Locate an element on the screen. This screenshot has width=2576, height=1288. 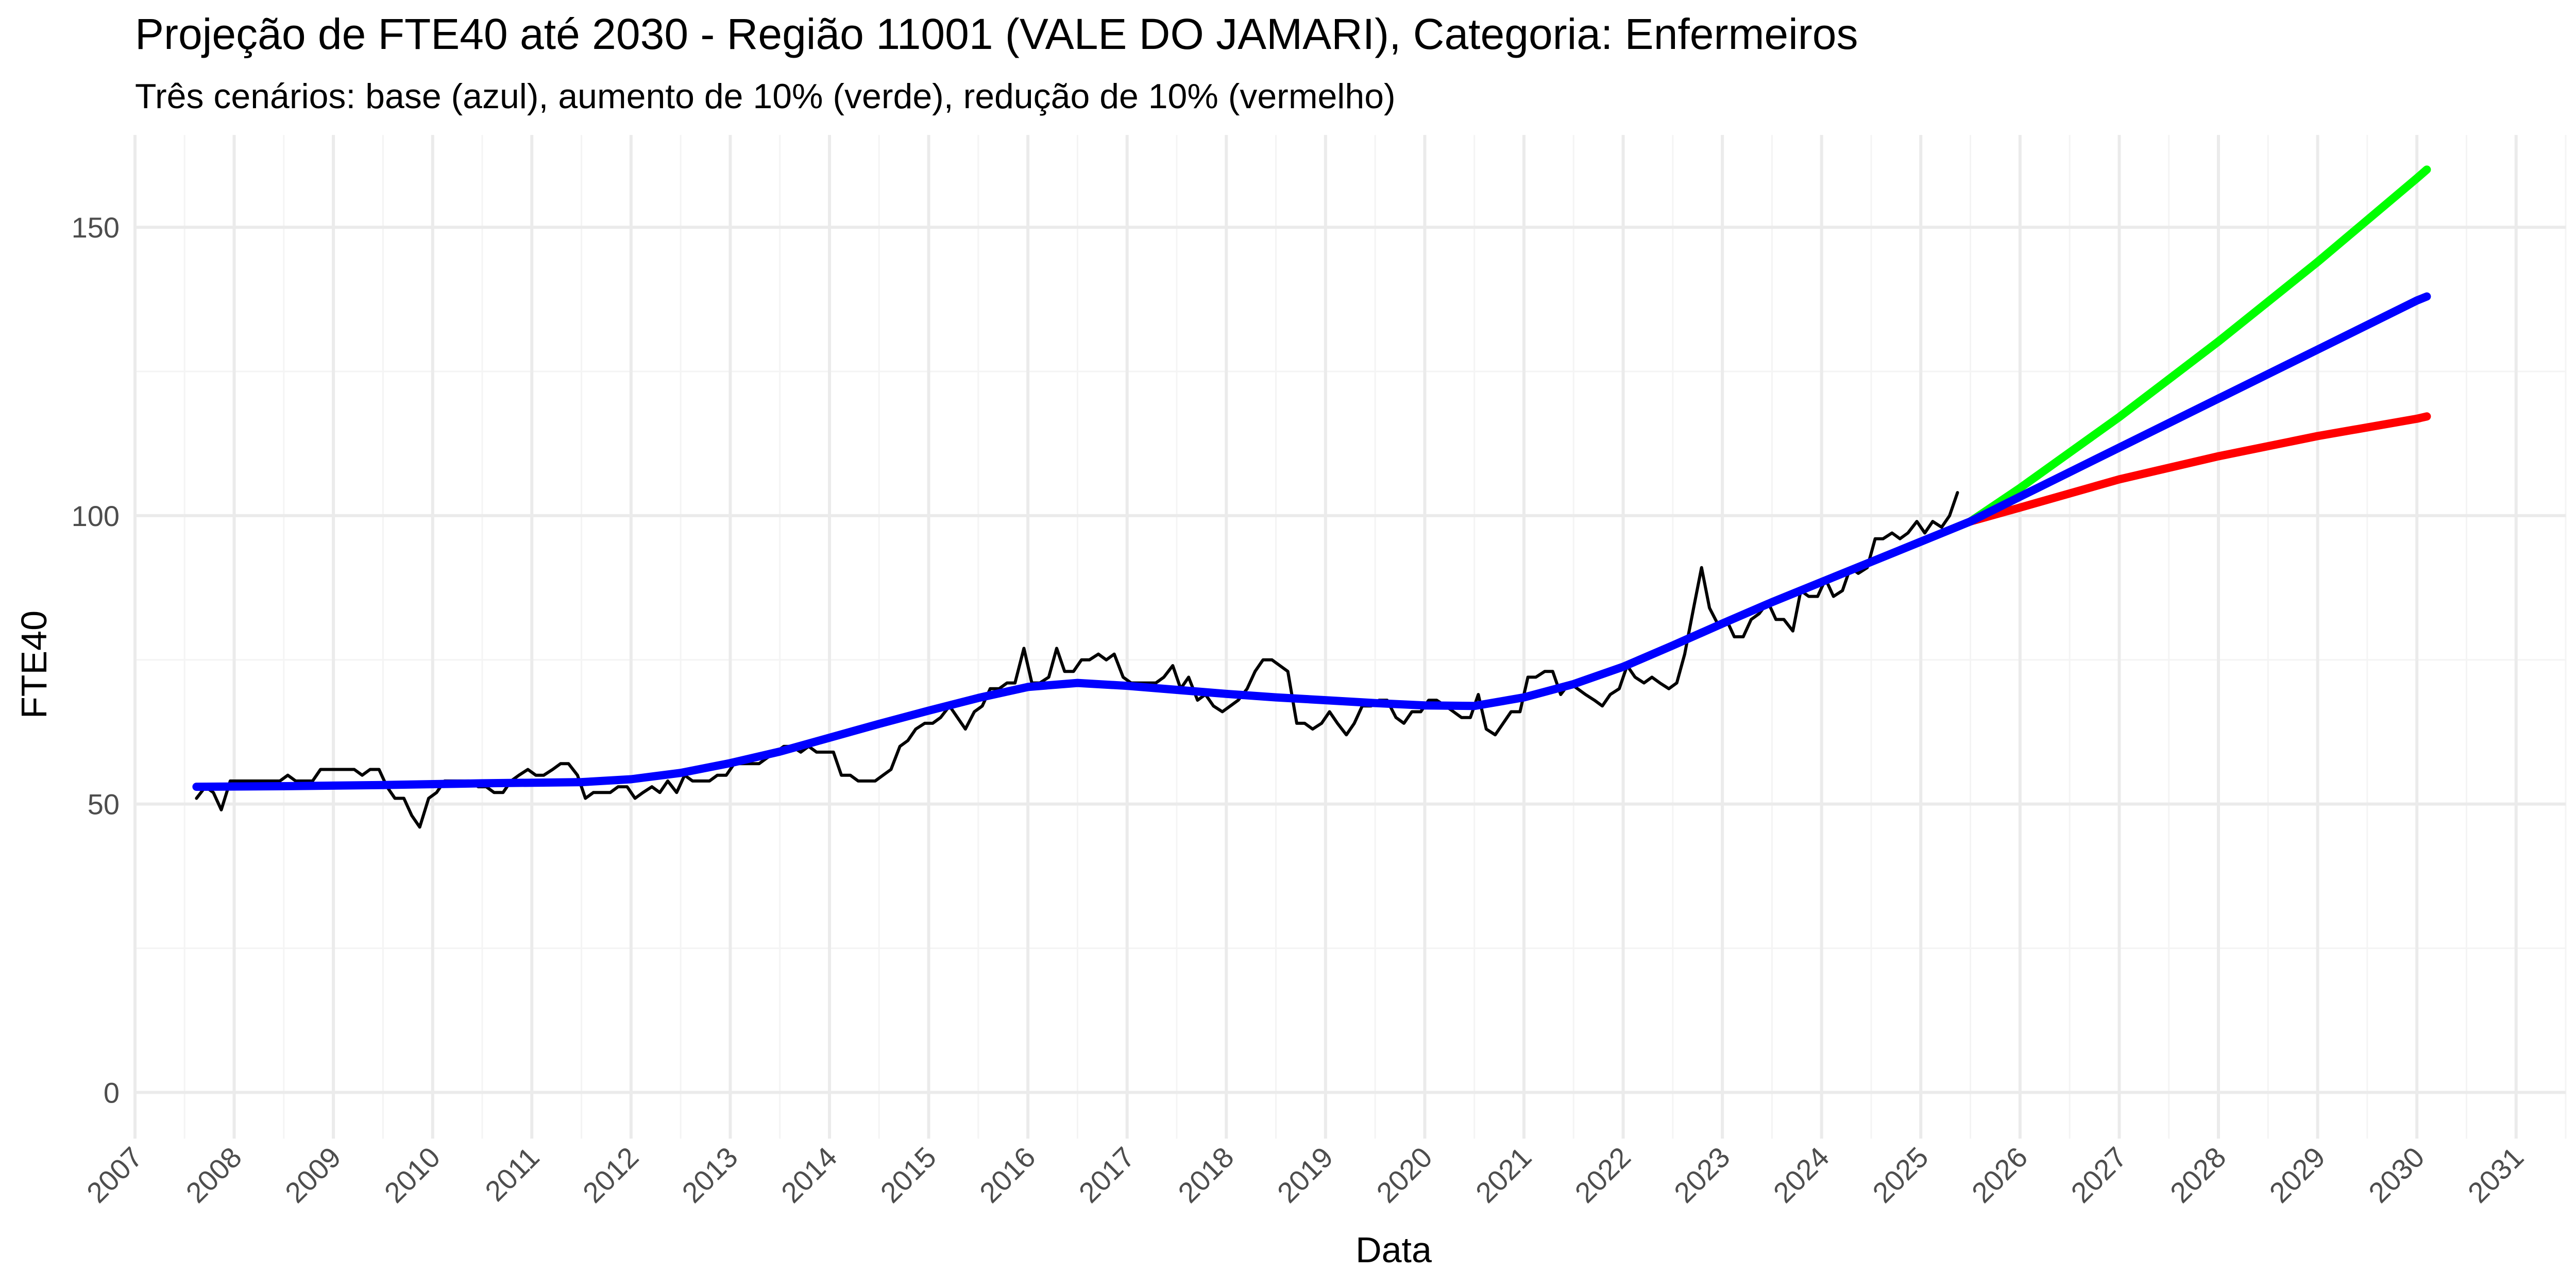
y-tick-label: 100 is located at coordinates (96, 516).